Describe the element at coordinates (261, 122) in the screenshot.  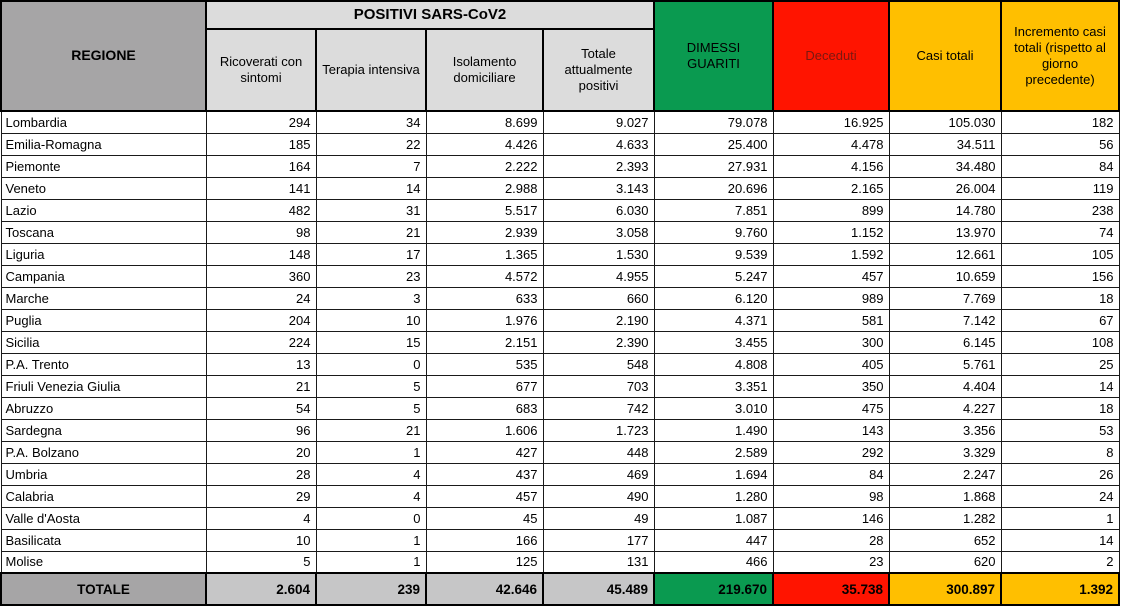
I see `cell-ricoverati-con-sintomi: 294` at that location.